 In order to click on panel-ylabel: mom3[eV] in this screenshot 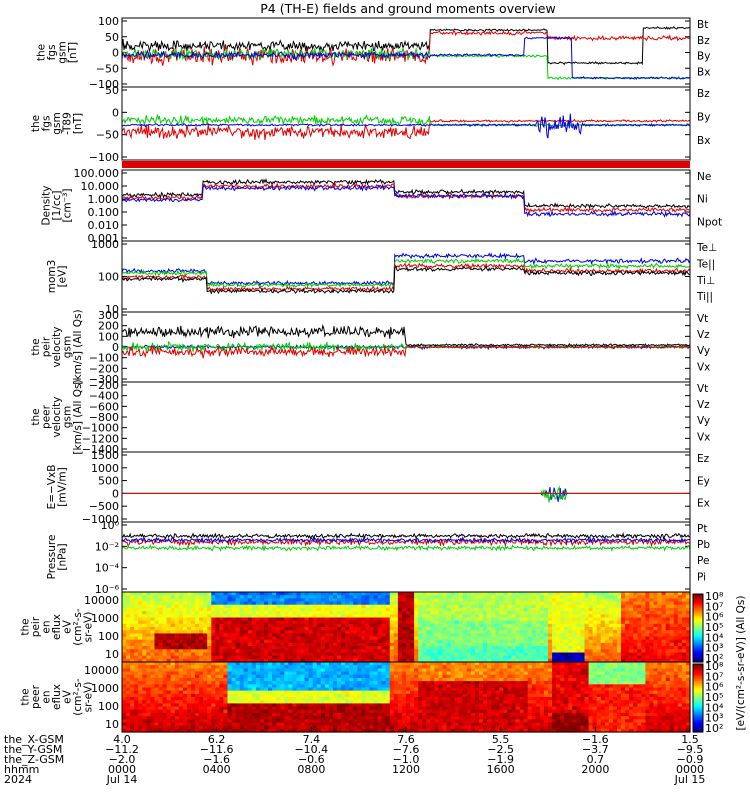, I will do `click(57, 277)`.